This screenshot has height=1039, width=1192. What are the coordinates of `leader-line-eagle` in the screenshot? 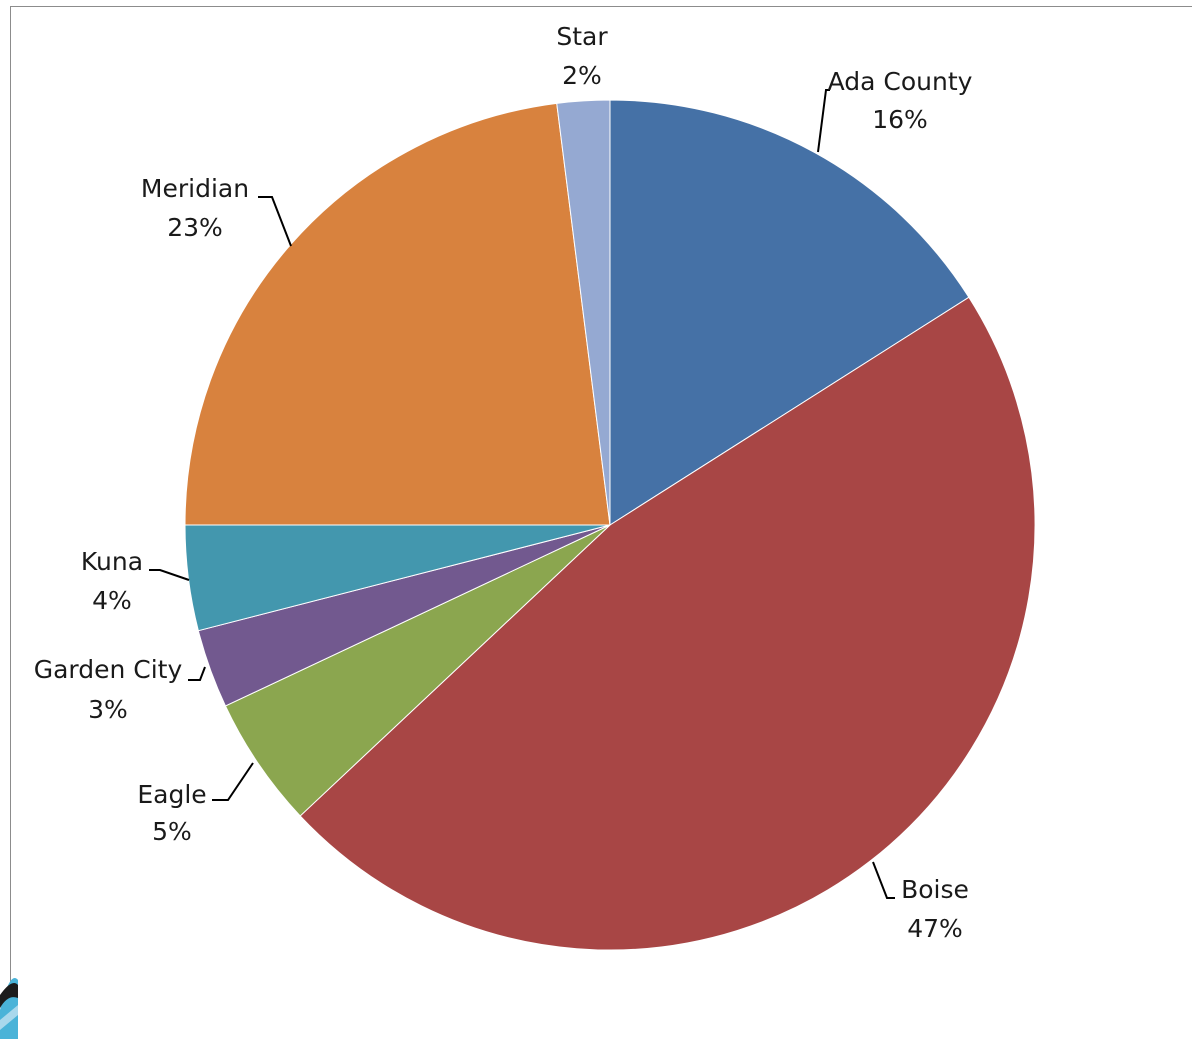 It's located at (233, 781).